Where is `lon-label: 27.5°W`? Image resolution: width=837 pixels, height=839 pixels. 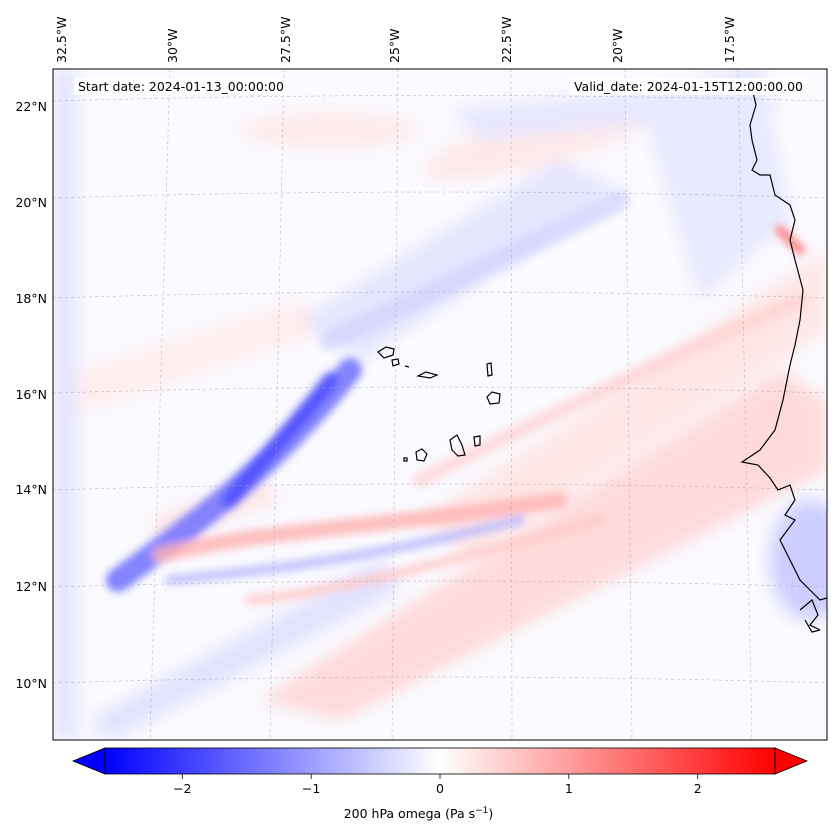
lon-label: 27.5°W is located at coordinates (285, 40).